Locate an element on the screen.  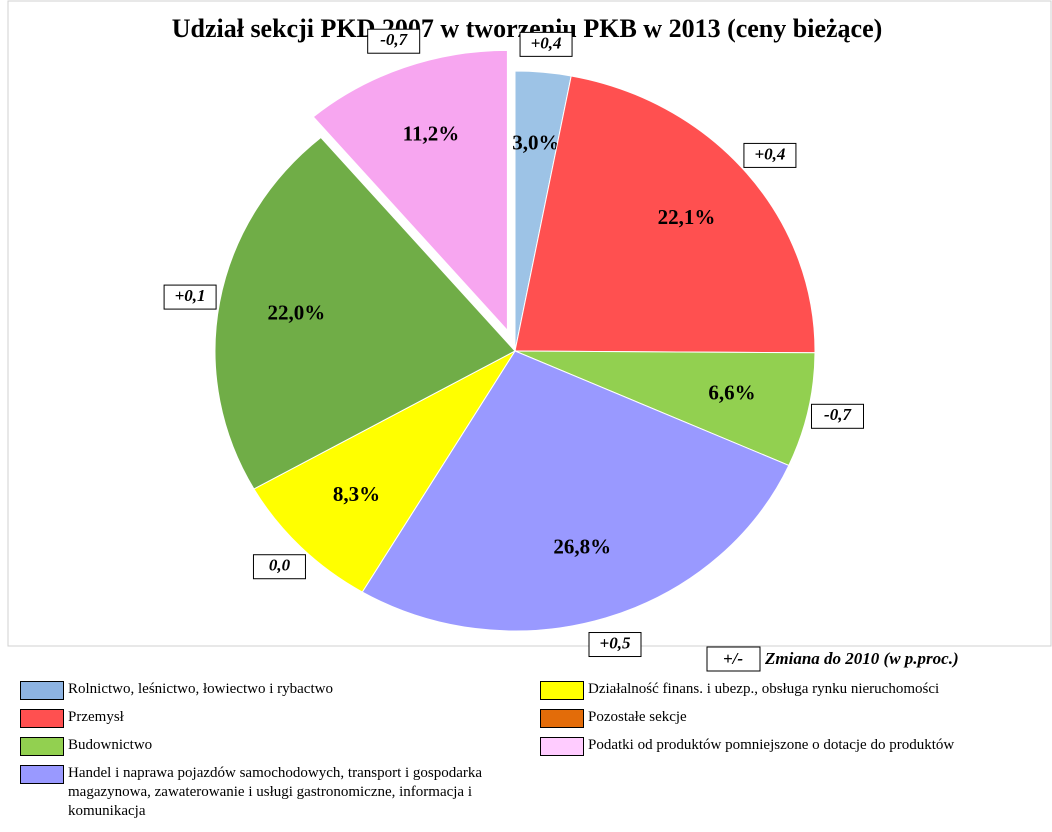
value-label: 11,2% is located at coordinates (431, 134).